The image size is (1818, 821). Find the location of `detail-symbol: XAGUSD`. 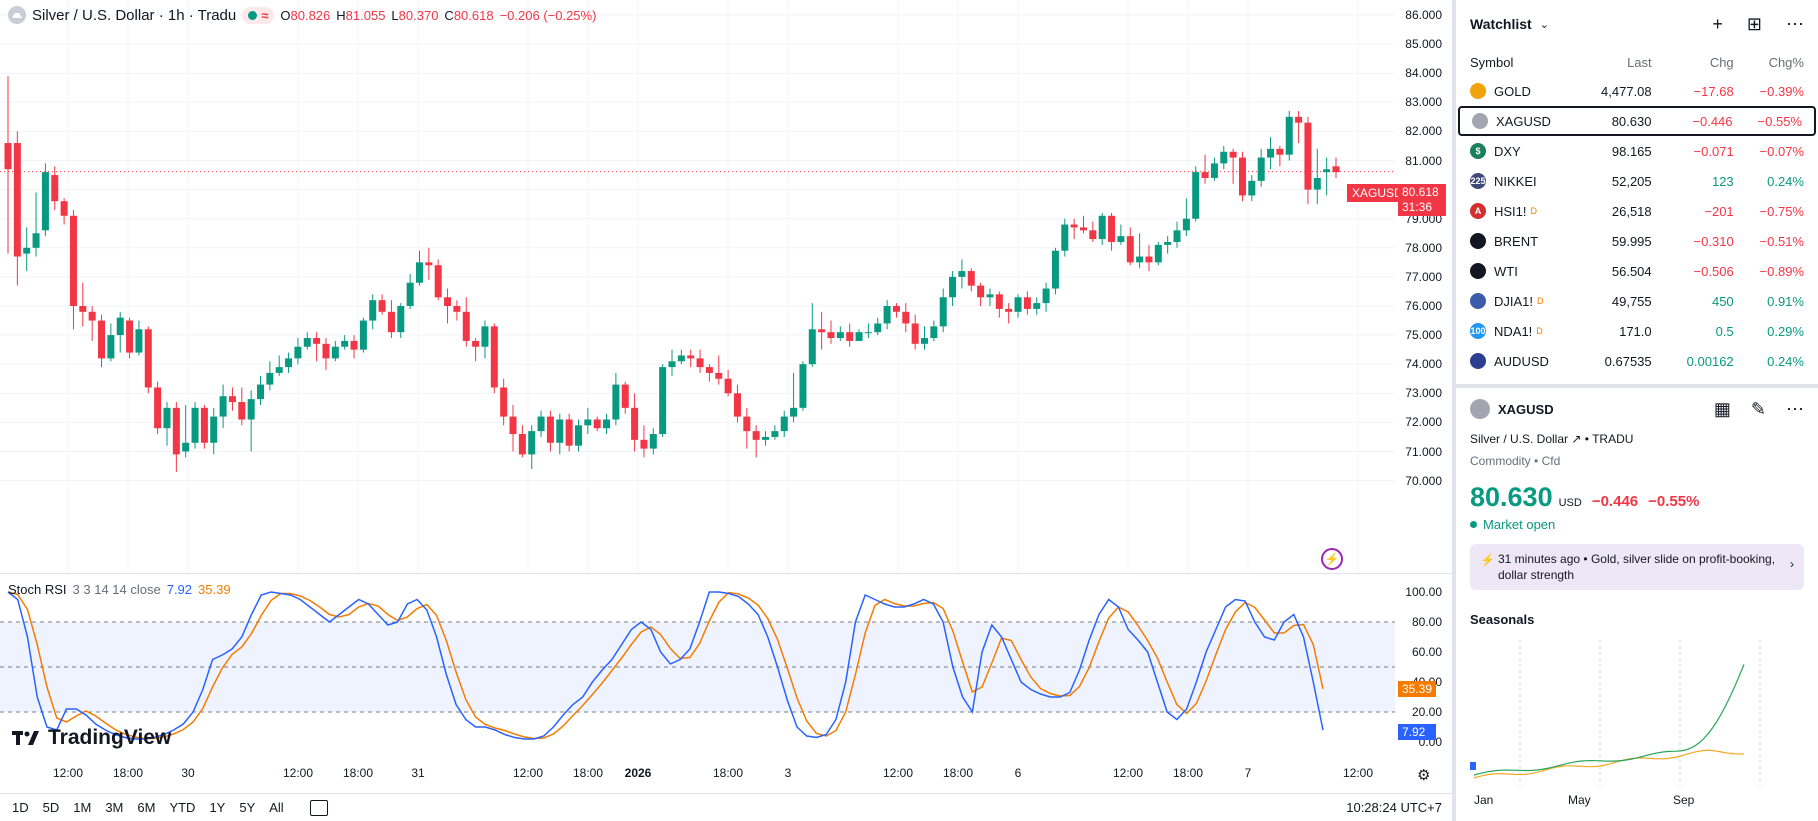

detail-symbol: XAGUSD is located at coordinates (1526, 409).